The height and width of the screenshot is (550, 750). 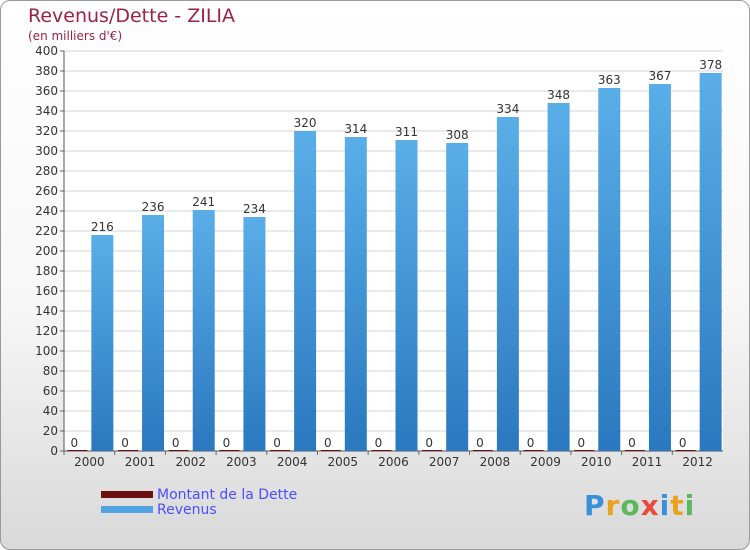 What do you see at coordinates (203, 202) in the screenshot?
I see `data-label-revenus: 241` at bounding box center [203, 202].